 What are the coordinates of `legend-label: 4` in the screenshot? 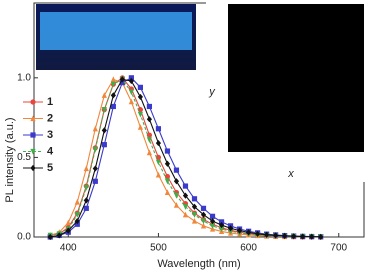 It's located at (50, 151).